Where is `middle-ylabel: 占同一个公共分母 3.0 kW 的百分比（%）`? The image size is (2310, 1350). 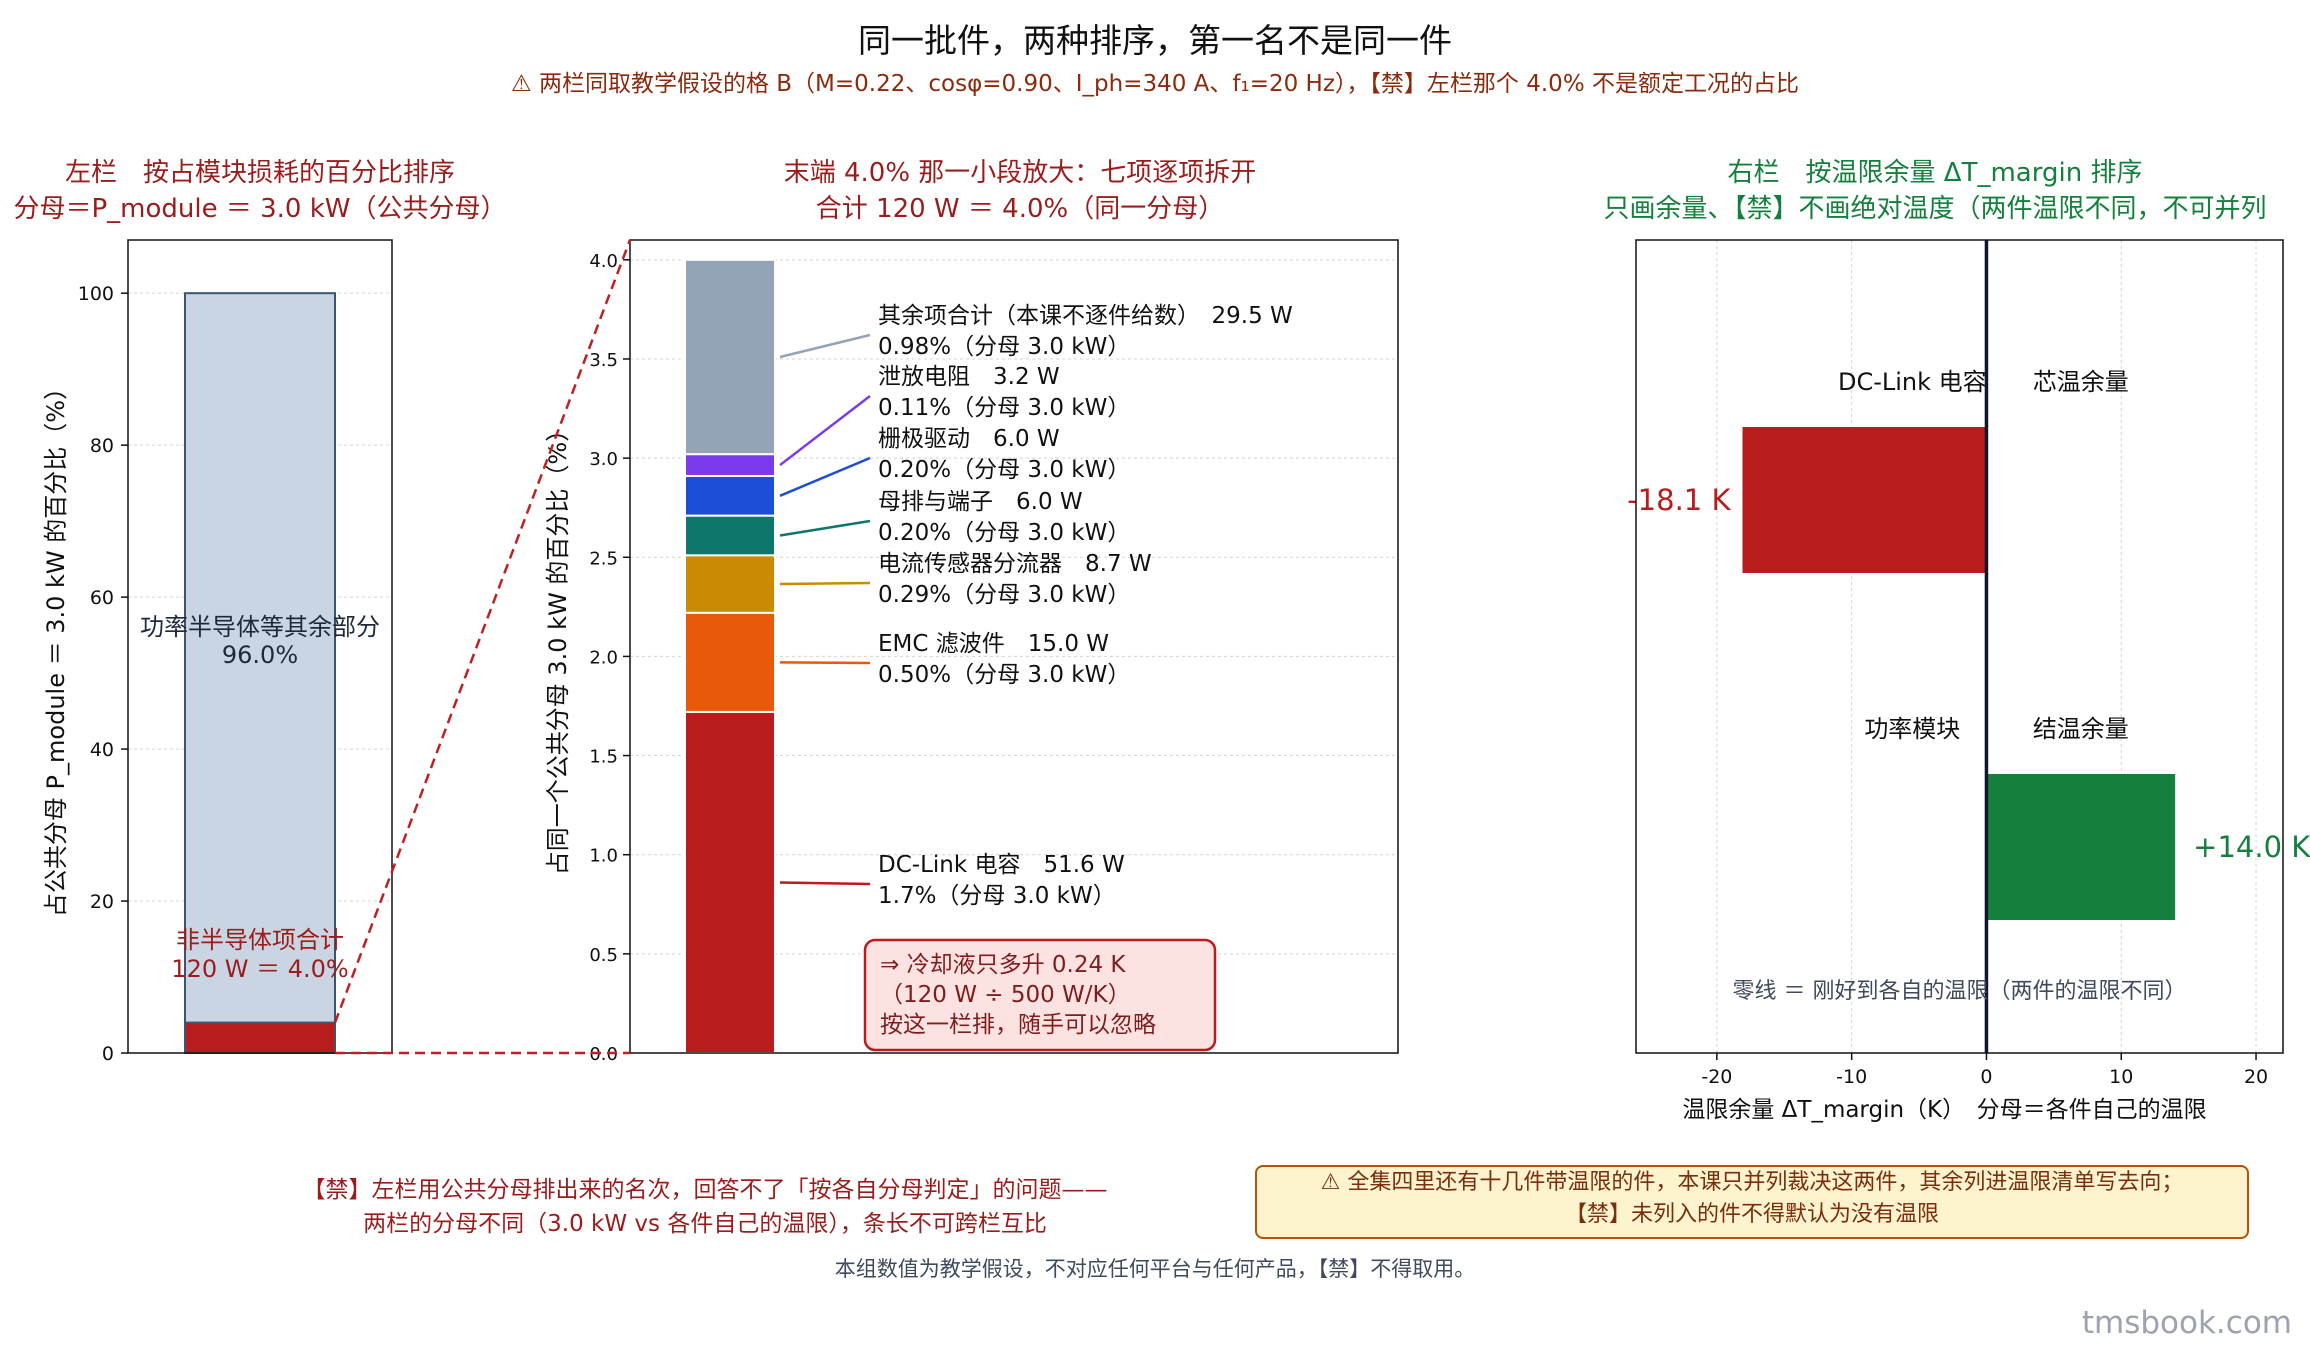
middle-ylabel: 占同一个公共分母 3.0 kW 的百分比（%） is located at coordinates (558, 647).